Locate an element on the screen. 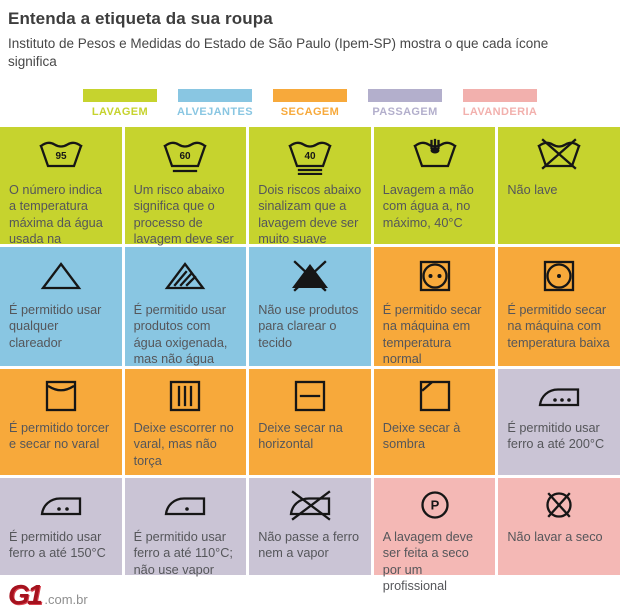 This screenshot has height=611, width=620. svg-text: 40 is located at coordinates (310, 156).